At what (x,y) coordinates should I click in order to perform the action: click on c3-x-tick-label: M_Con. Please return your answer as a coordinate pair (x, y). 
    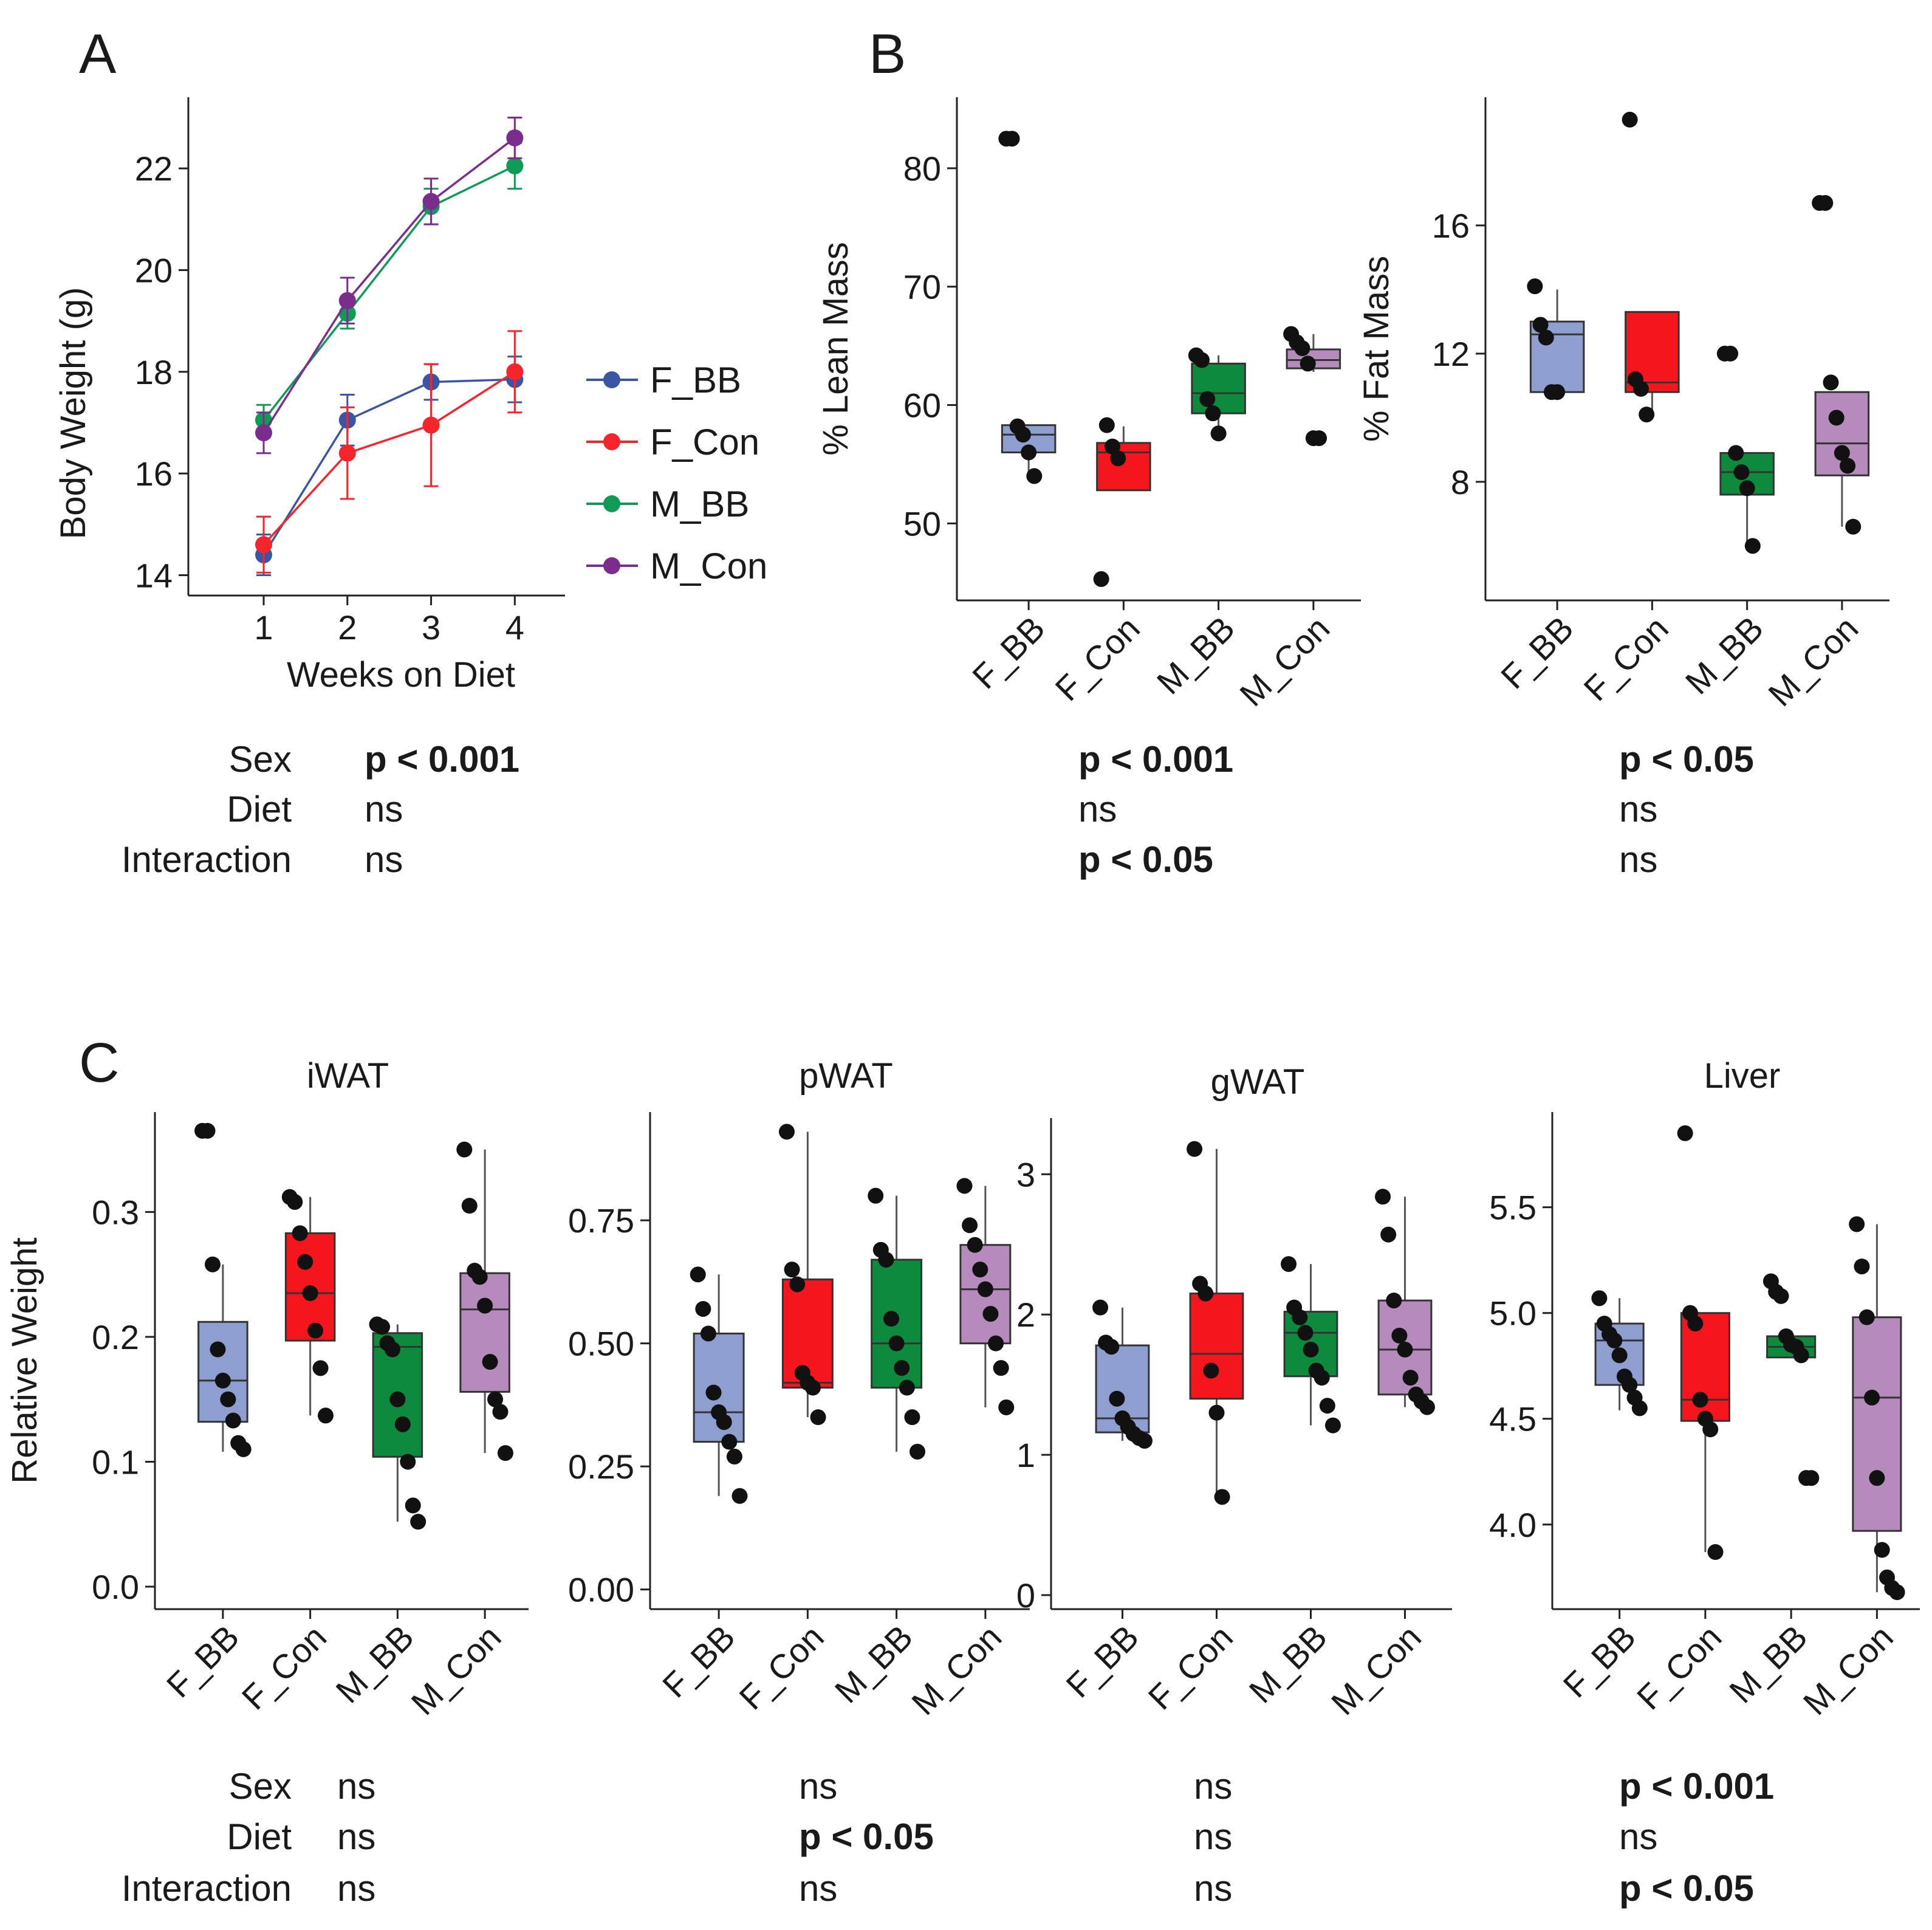
    Looking at the image, I should click on (1376, 1670).